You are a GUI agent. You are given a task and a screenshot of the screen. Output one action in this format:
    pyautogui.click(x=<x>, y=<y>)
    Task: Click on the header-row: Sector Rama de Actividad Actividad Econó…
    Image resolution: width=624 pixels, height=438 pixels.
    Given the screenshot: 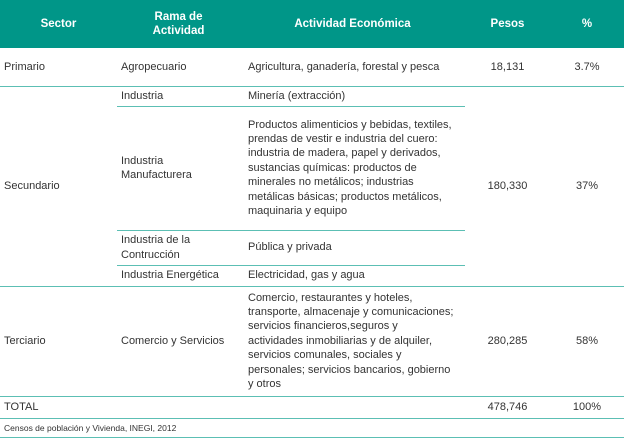 What is the action you would take?
    pyautogui.click(x=312, y=24)
    